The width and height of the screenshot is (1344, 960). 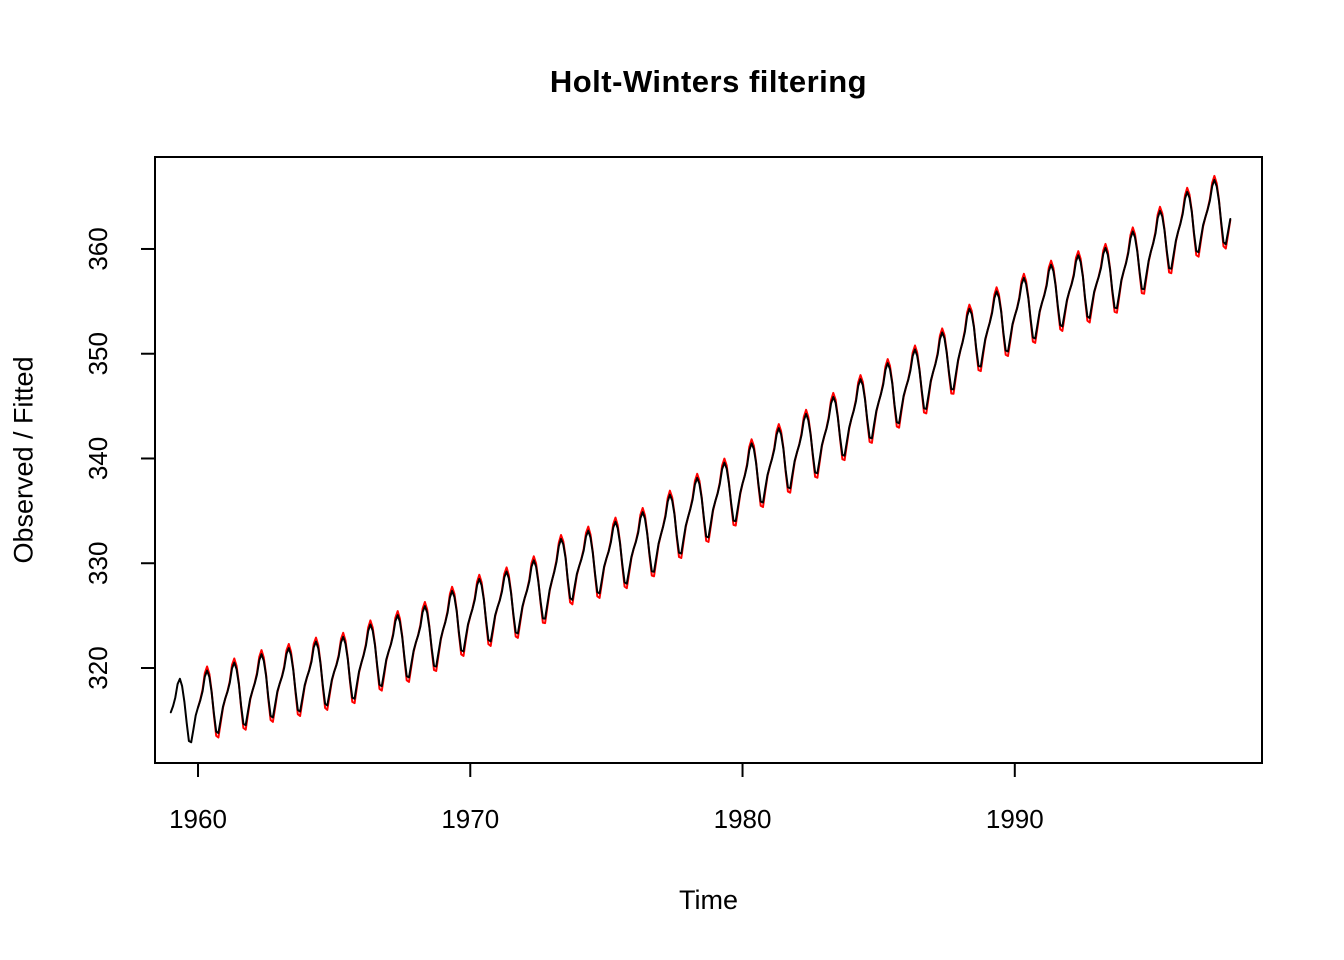 What do you see at coordinates (470, 819) in the screenshot?
I see `x-tick-label: 1970` at bounding box center [470, 819].